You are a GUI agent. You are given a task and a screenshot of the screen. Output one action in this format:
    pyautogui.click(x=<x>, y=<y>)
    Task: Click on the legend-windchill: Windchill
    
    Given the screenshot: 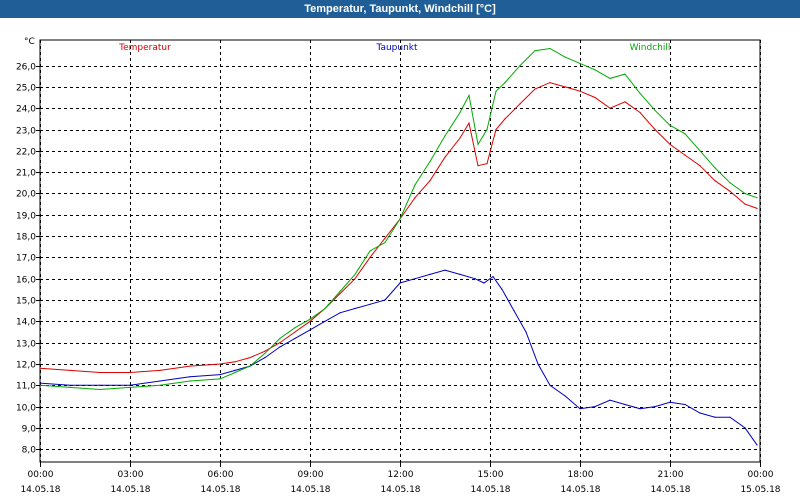 What is the action you would take?
    pyautogui.click(x=650, y=48)
    